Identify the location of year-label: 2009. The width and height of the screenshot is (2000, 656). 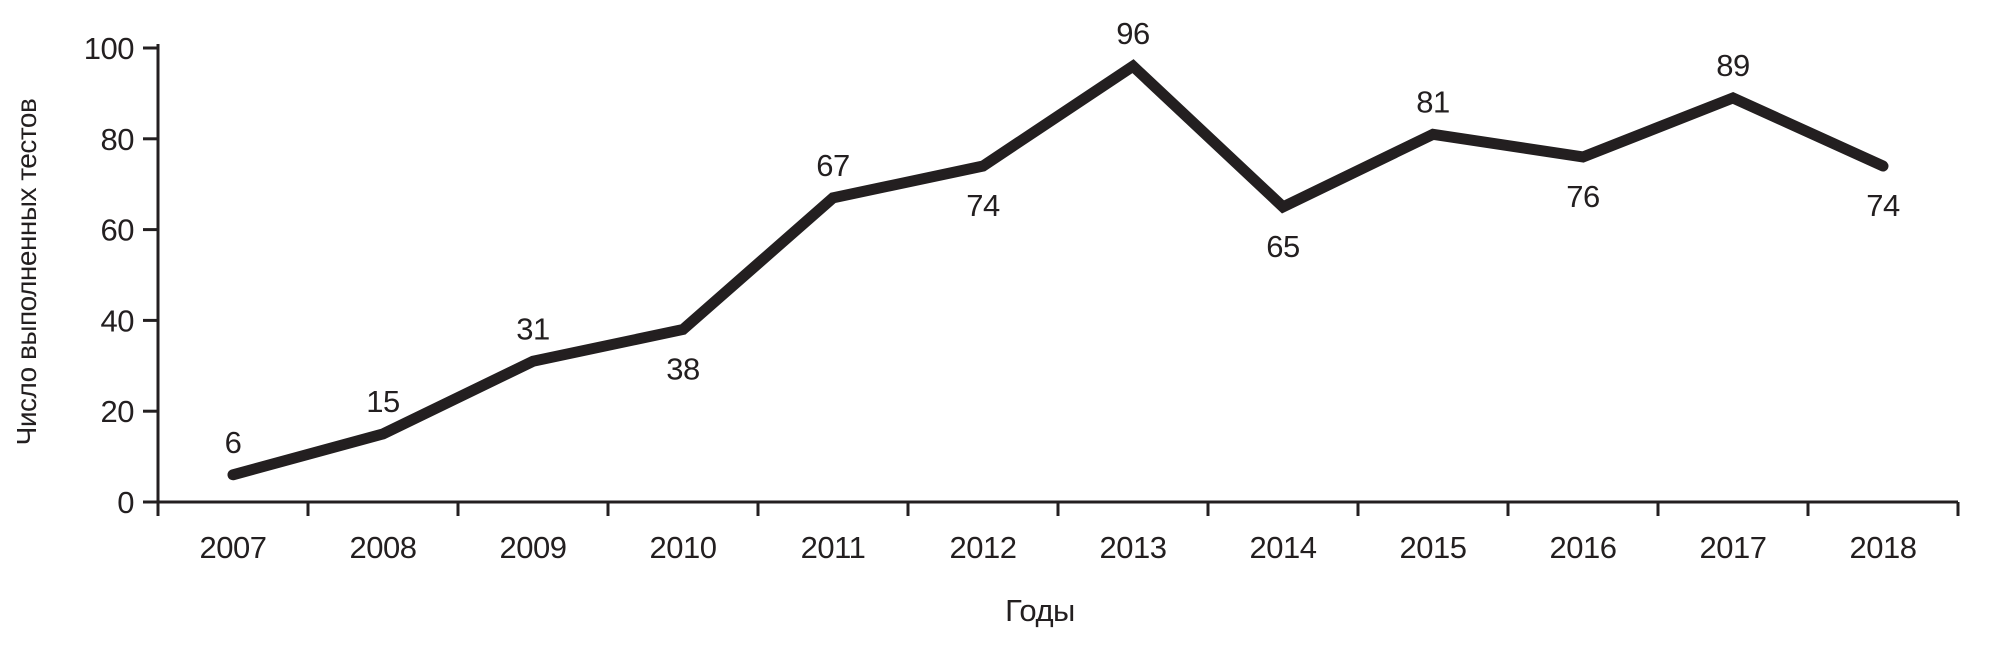
(533, 547).